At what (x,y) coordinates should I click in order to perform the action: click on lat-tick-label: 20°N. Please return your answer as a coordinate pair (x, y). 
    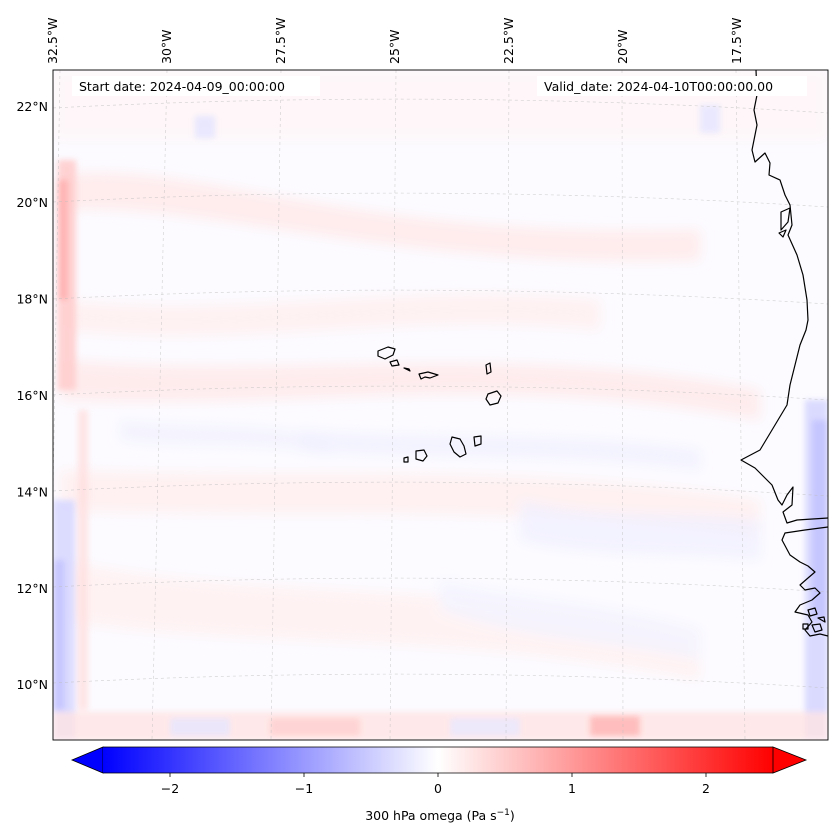
    Looking at the image, I should click on (32, 202).